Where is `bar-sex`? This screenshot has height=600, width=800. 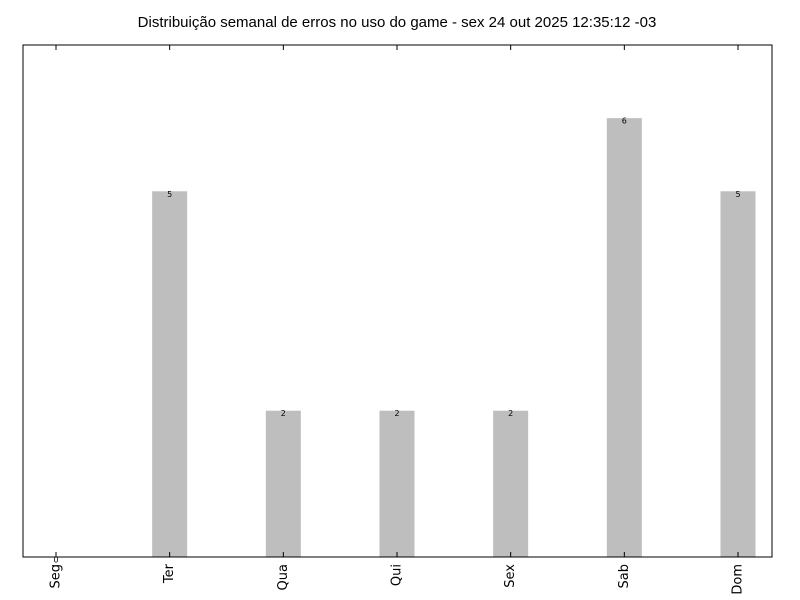
bar-sex is located at coordinates (511, 483).